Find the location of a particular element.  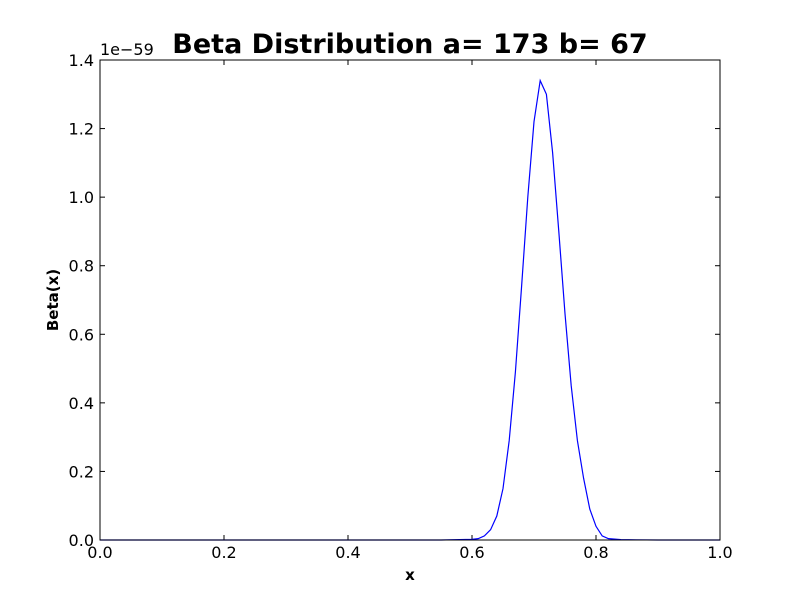

y-axis-offset-text: 1e−59 is located at coordinates (127, 49).